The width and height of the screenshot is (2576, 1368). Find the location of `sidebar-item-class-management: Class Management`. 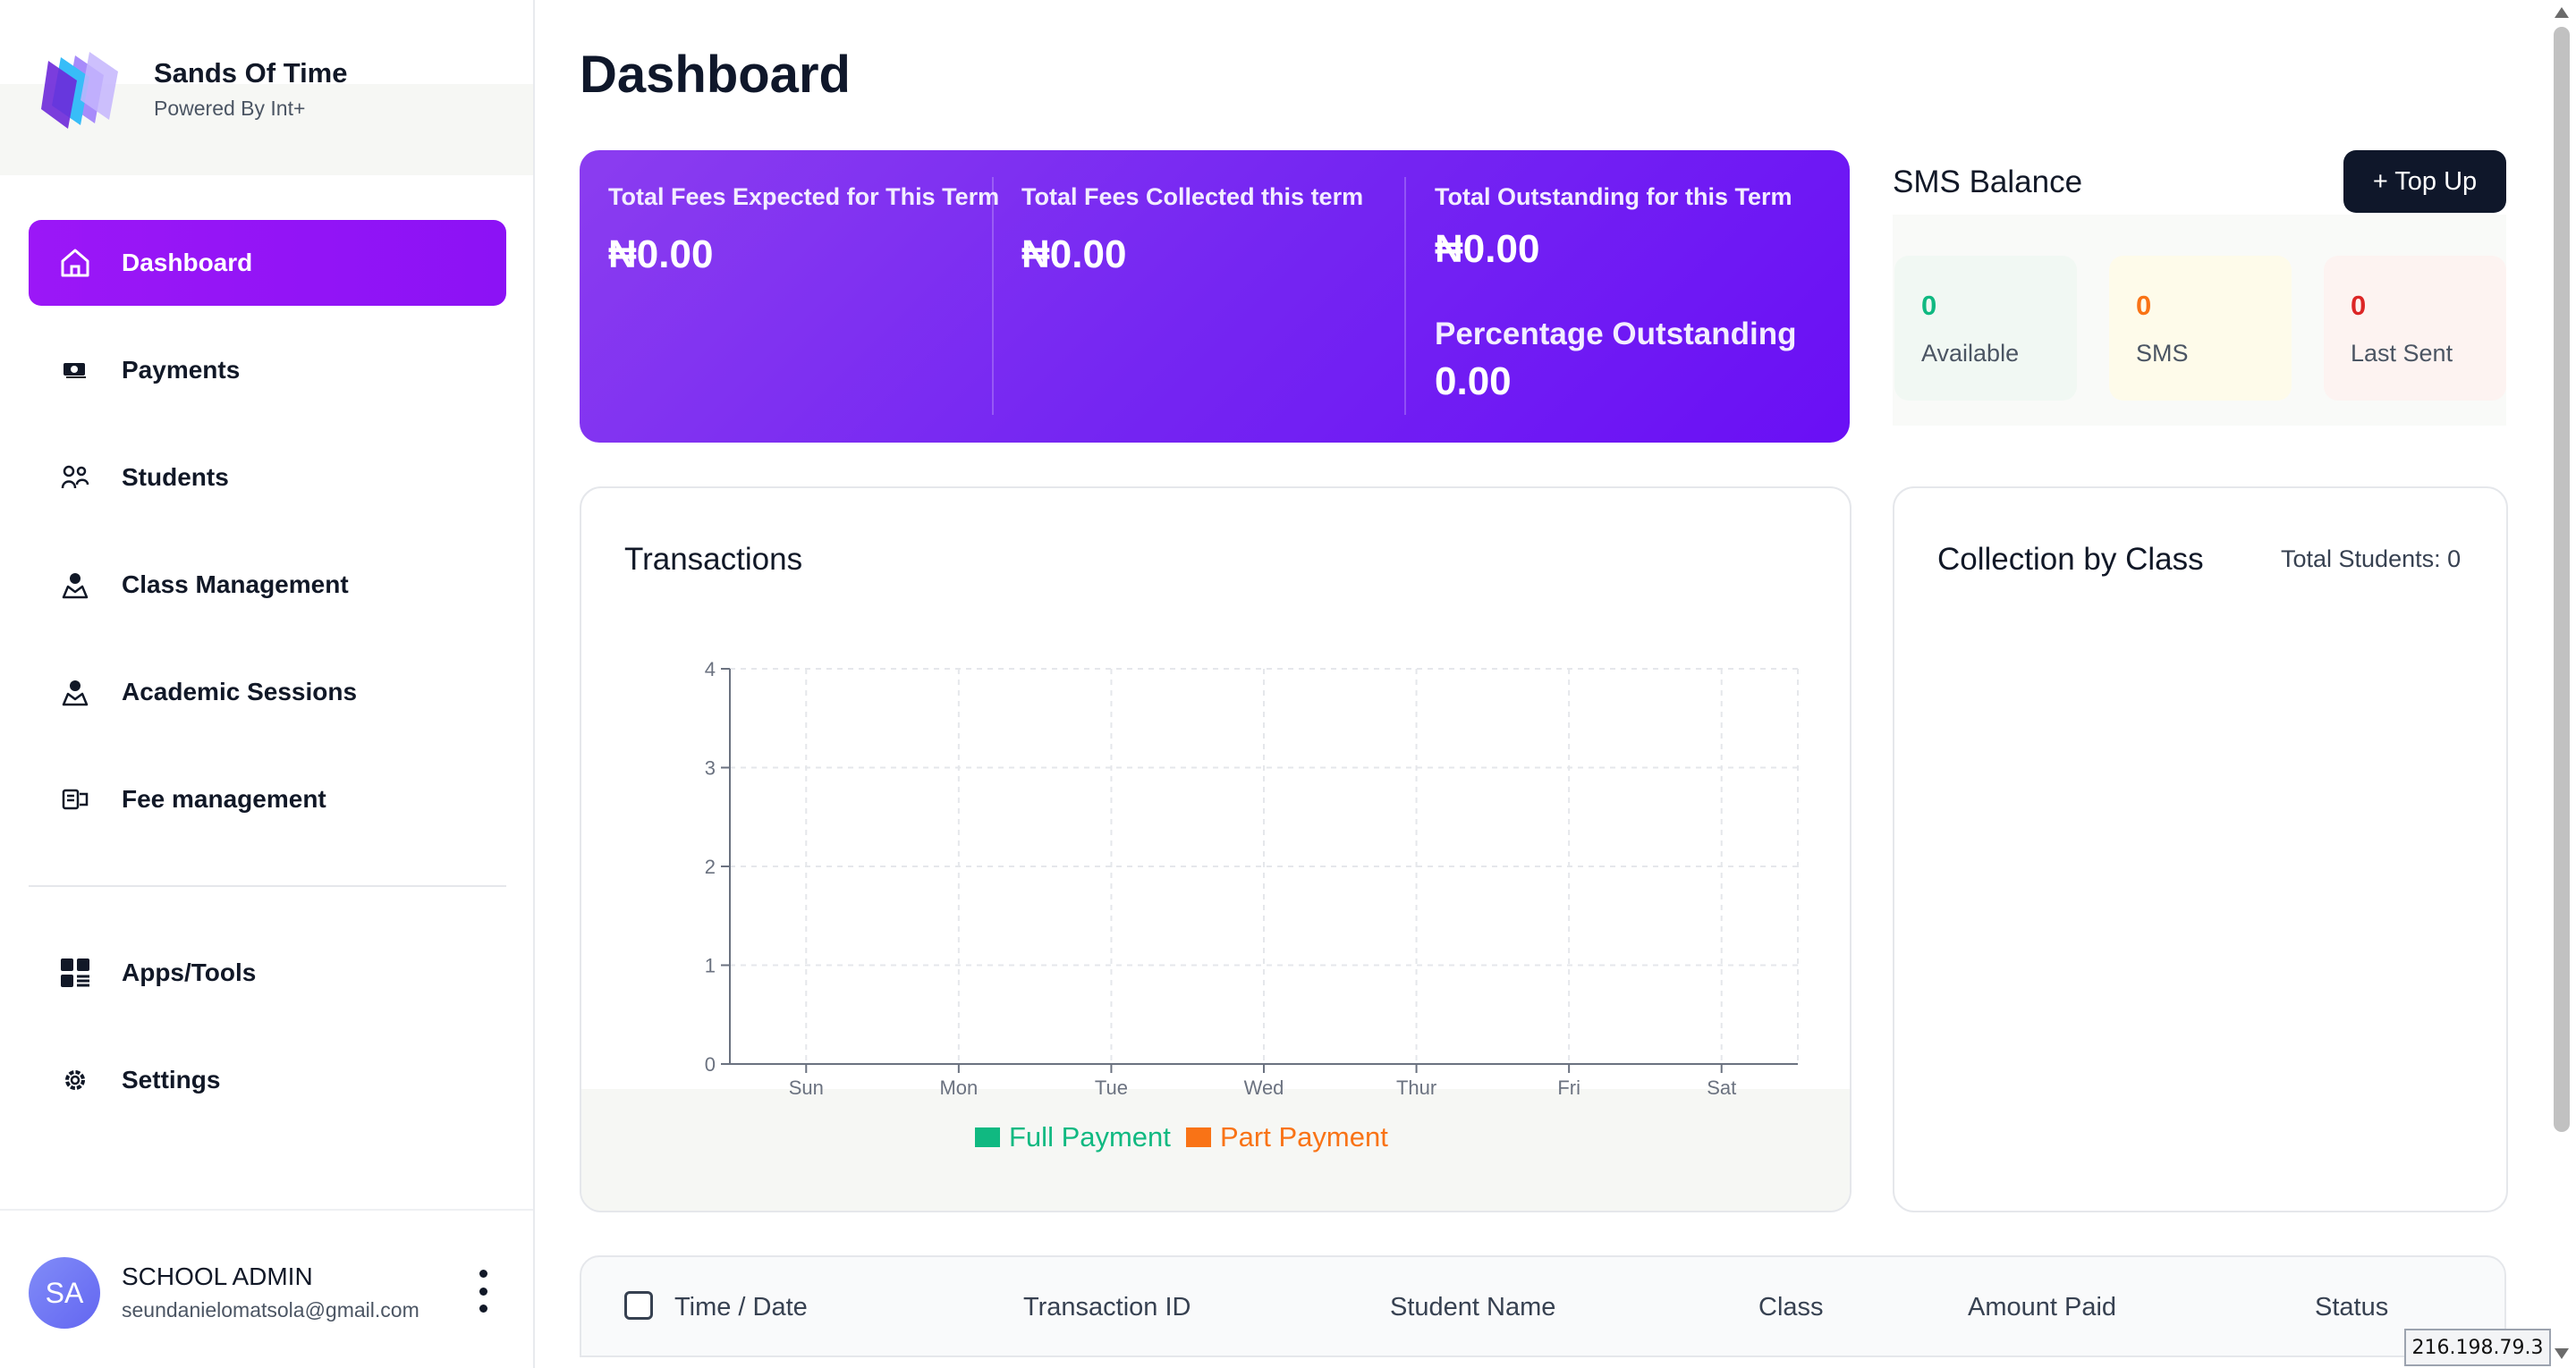

sidebar-item-class-management: Class Management is located at coordinates (267, 585).